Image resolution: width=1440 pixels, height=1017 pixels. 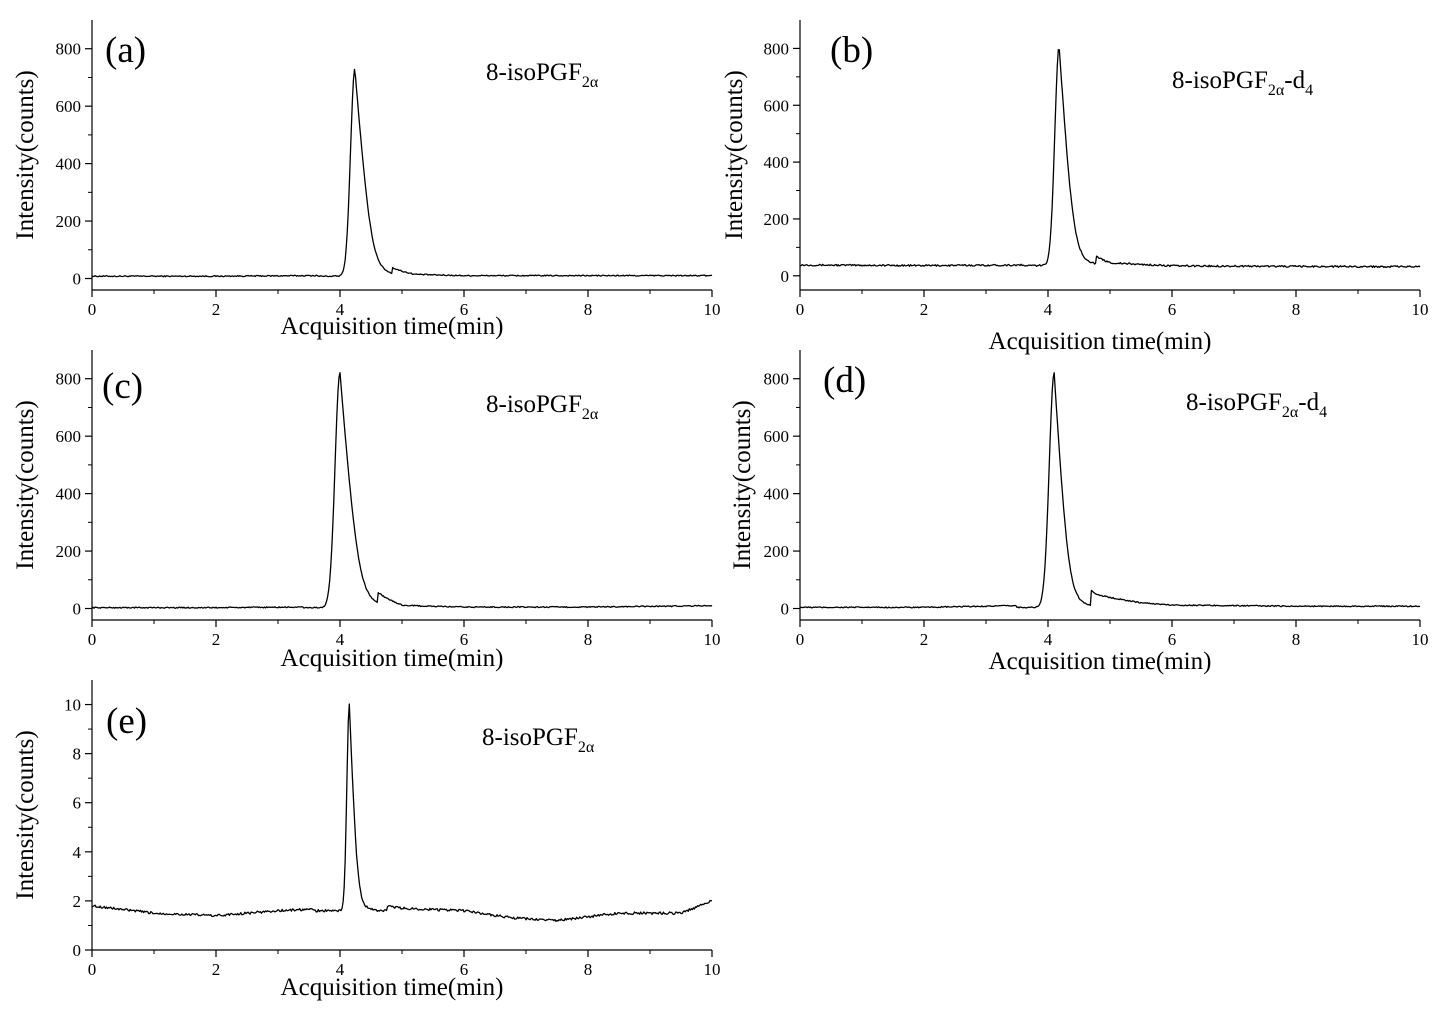 What do you see at coordinates (77, 803) in the screenshot?
I see `y-tick-label: 6` at bounding box center [77, 803].